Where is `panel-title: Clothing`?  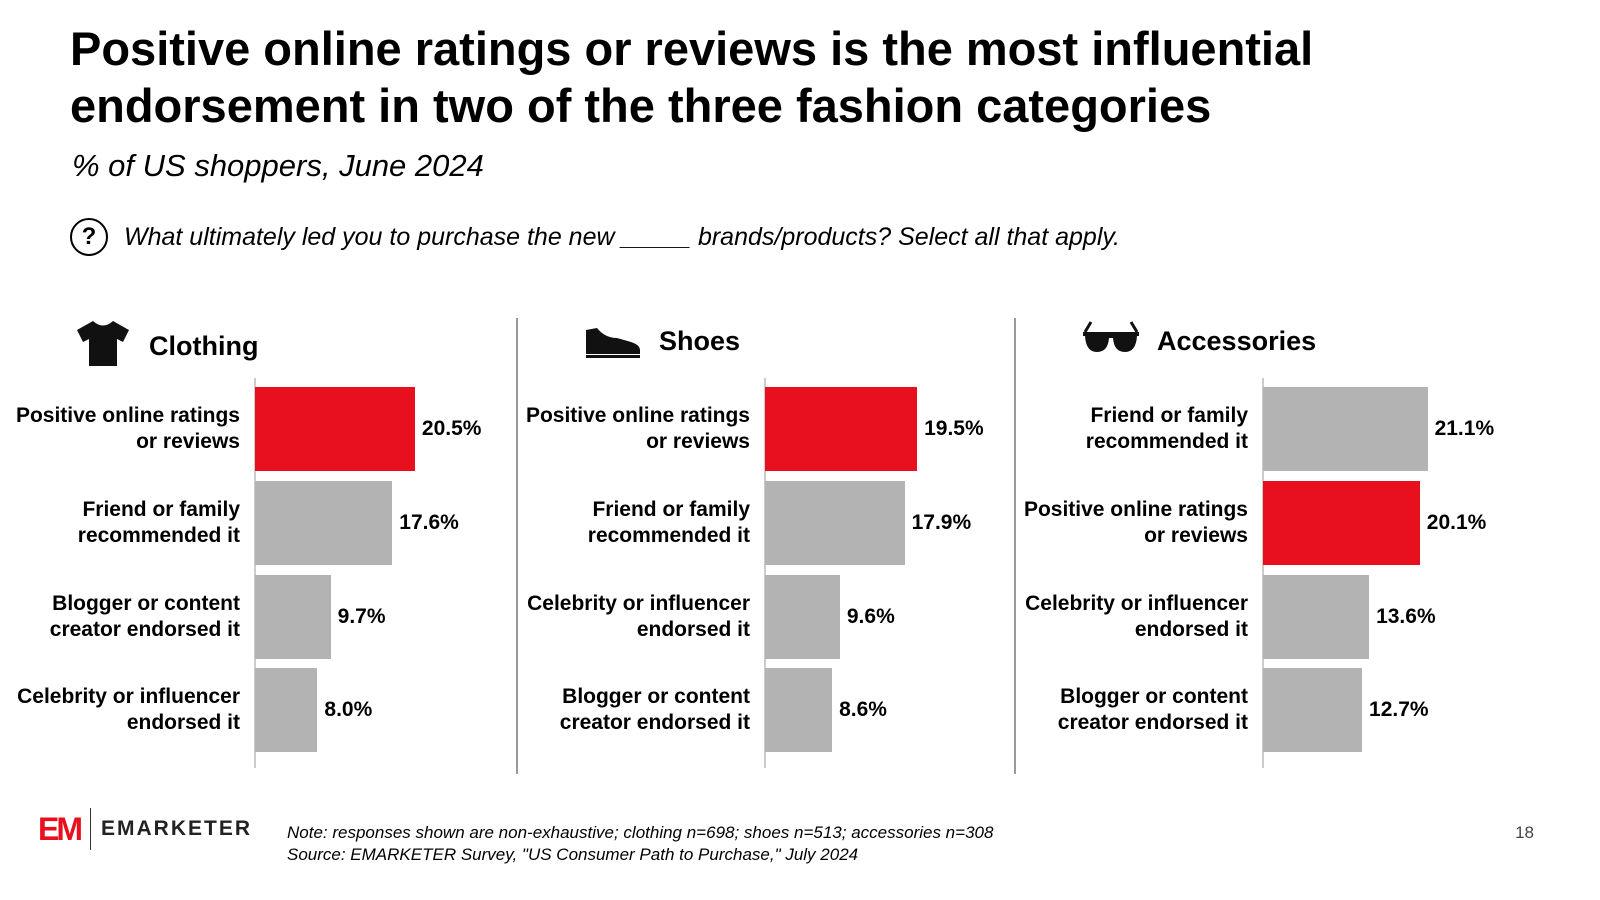 panel-title: Clothing is located at coordinates (204, 346).